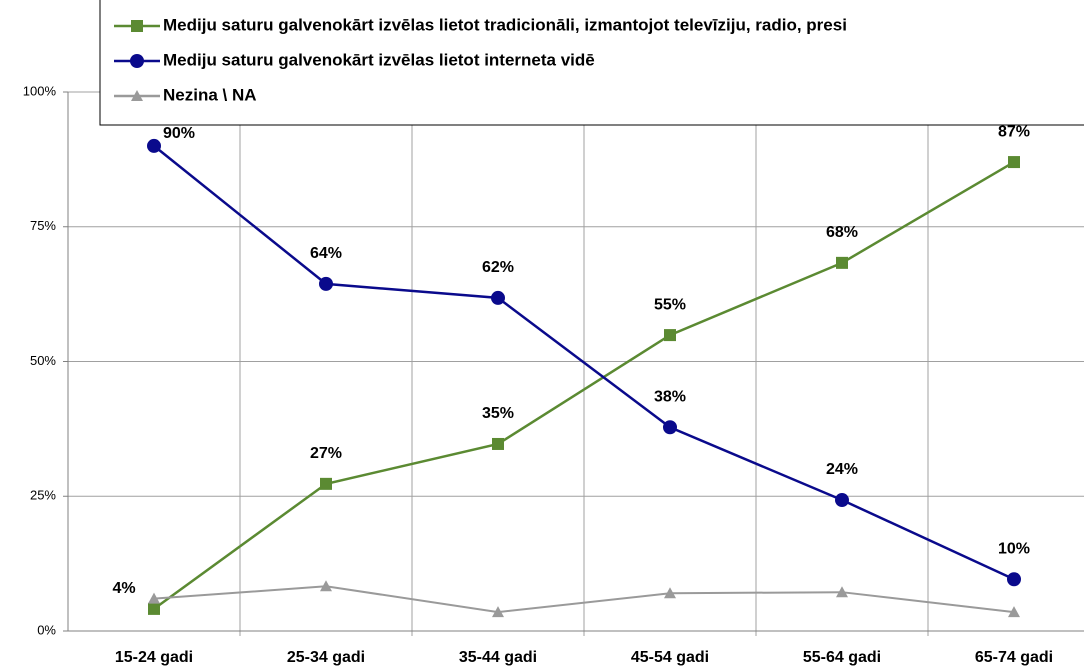  I want to click on series-line, so click(584, 599).